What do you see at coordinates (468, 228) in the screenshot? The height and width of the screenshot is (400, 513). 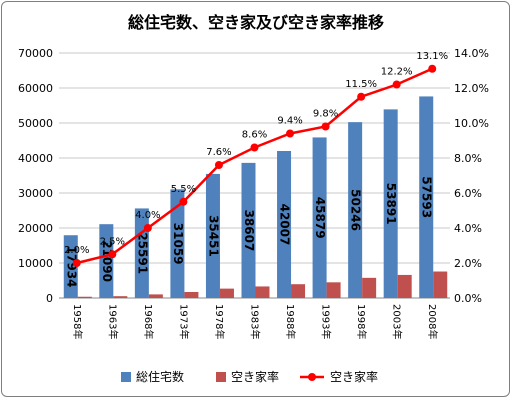 I see `y2-tick-label: 4.0%` at bounding box center [468, 228].